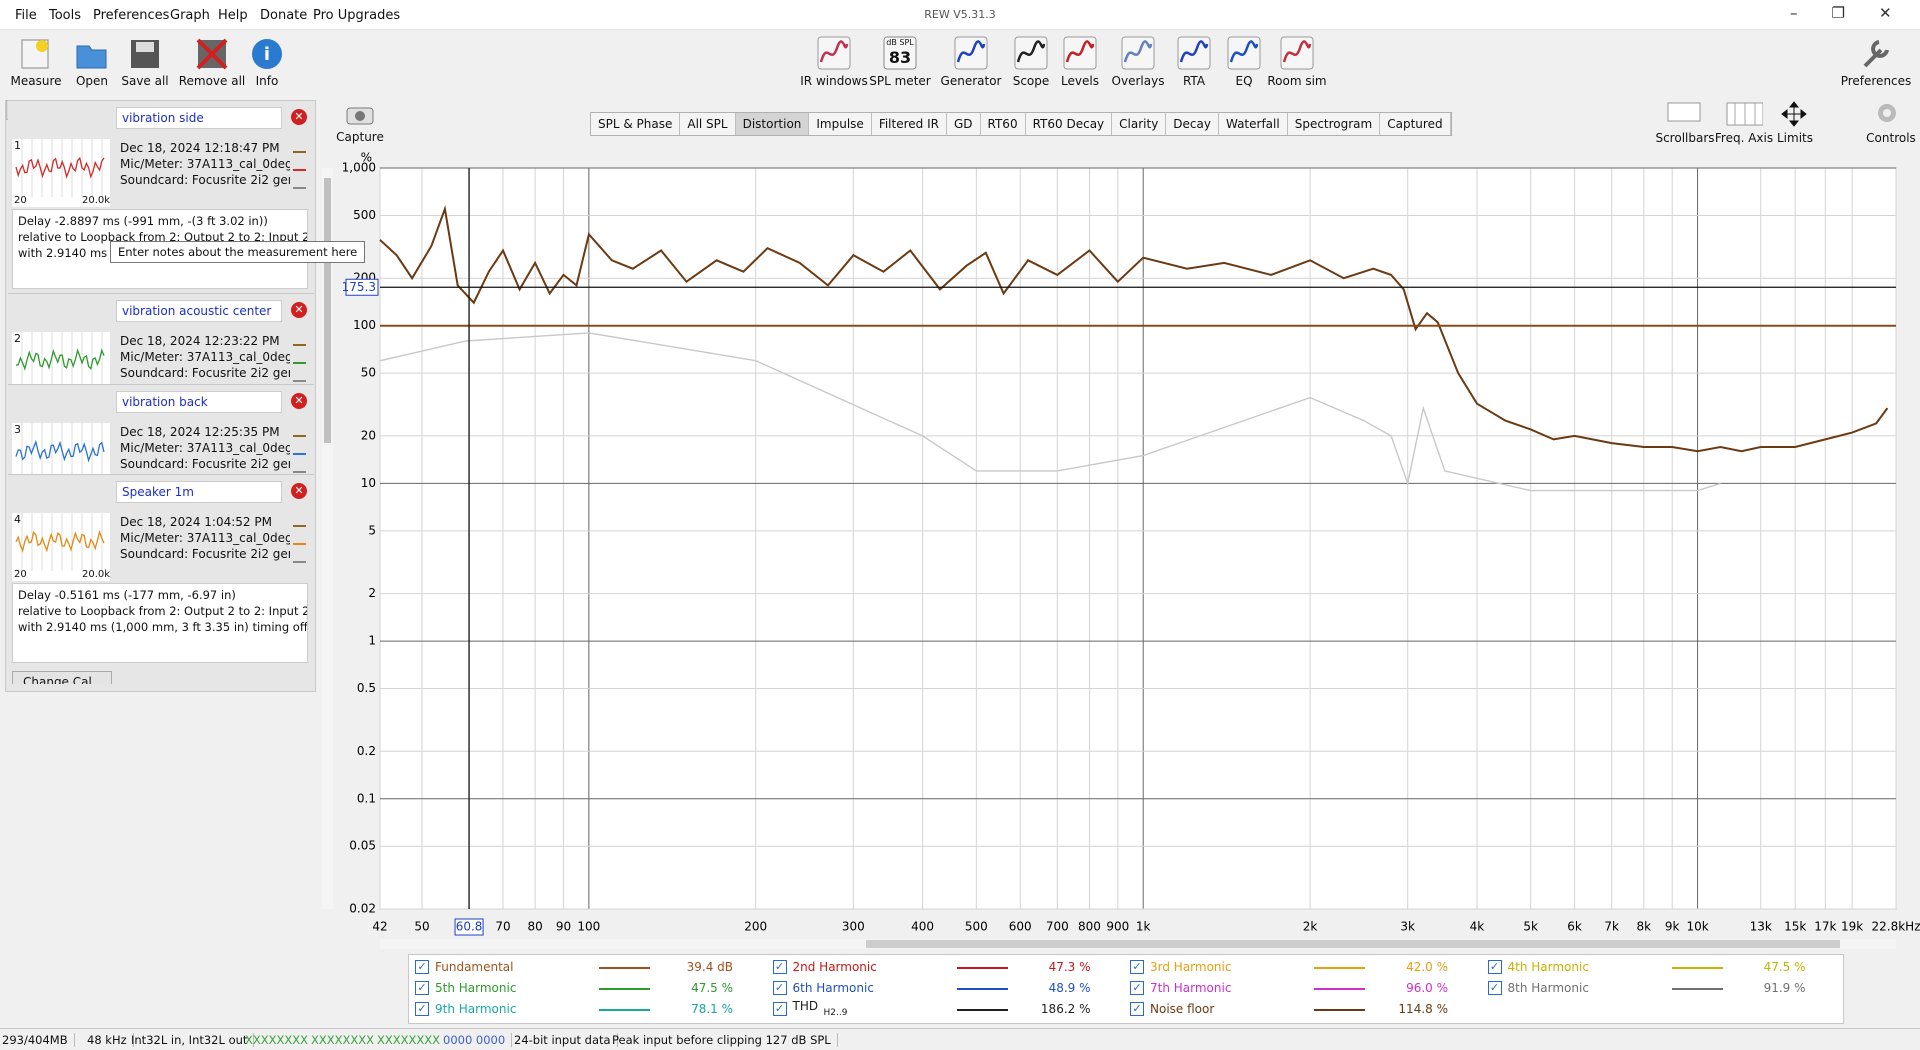  What do you see at coordinates (636, 124) in the screenshot?
I see `tab: SPL & Phase` at bounding box center [636, 124].